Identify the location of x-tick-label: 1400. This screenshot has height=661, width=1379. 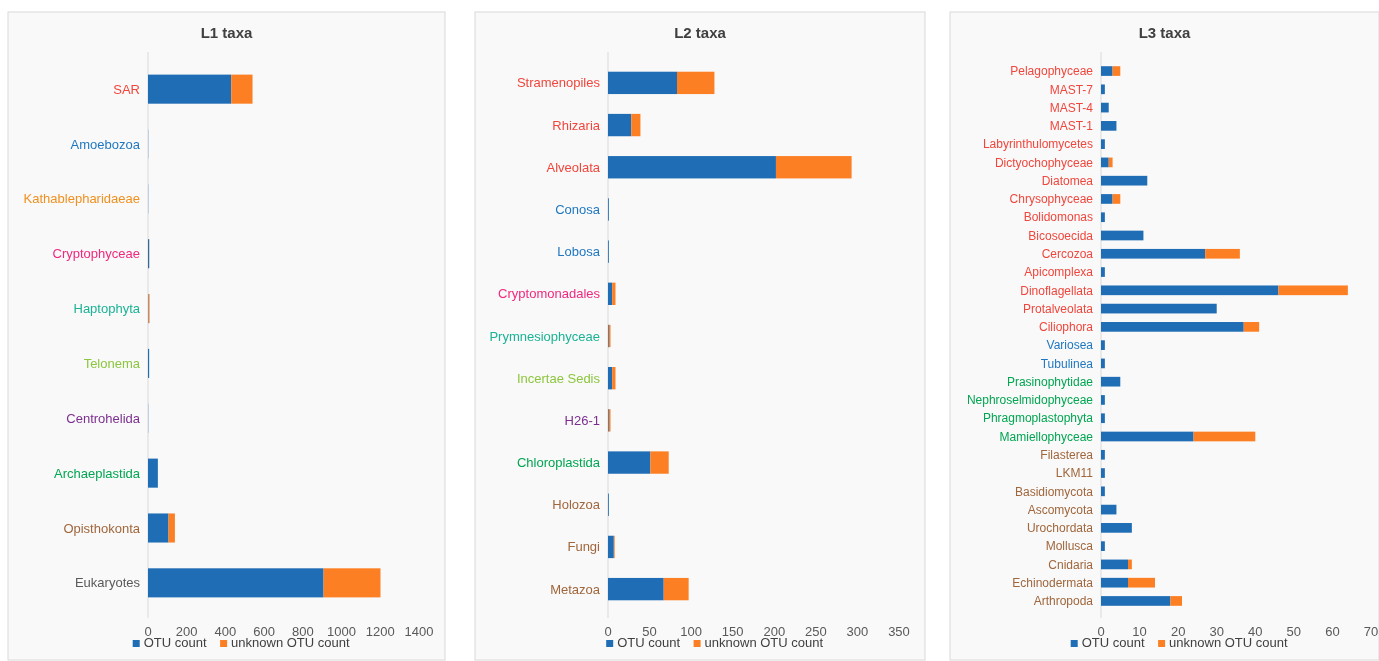
(419, 631).